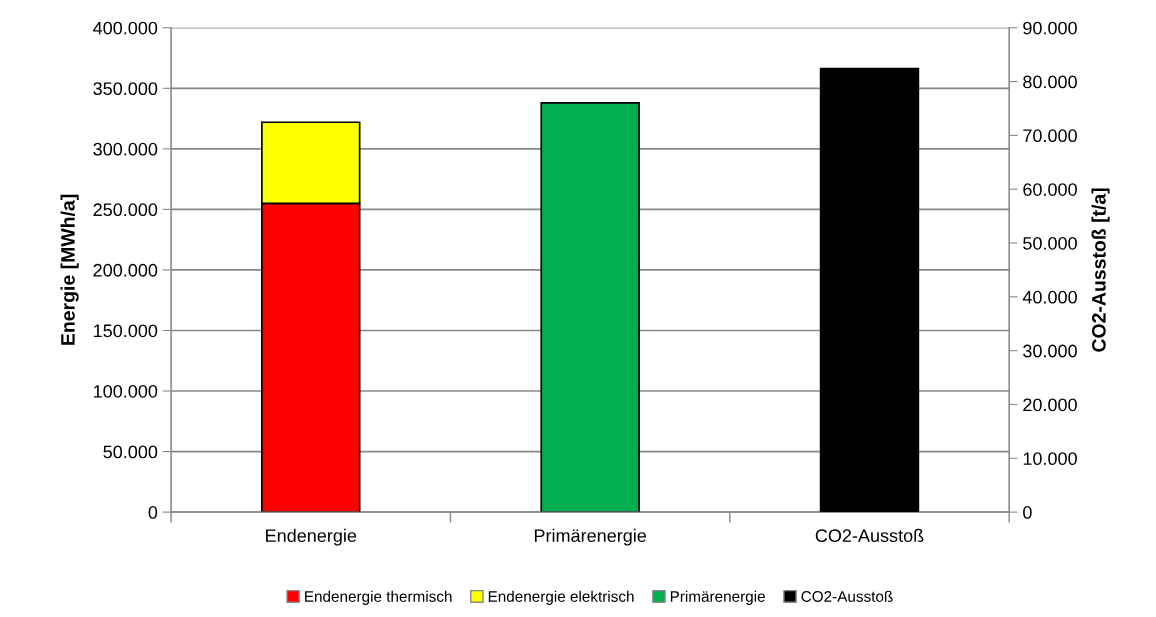  What do you see at coordinates (153, 512) in the screenshot?
I see `y-tick-label: 0` at bounding box center [153, 512].